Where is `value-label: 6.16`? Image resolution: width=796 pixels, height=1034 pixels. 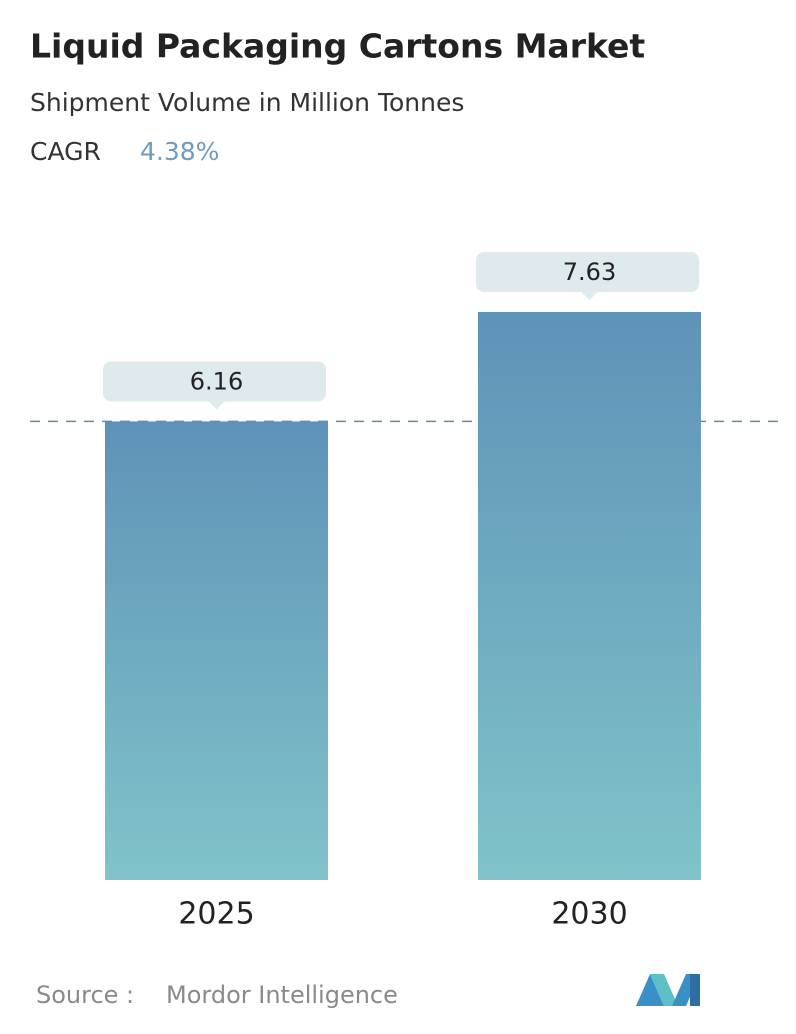
value-label: 6.16 is located at coordinates (216, 381).